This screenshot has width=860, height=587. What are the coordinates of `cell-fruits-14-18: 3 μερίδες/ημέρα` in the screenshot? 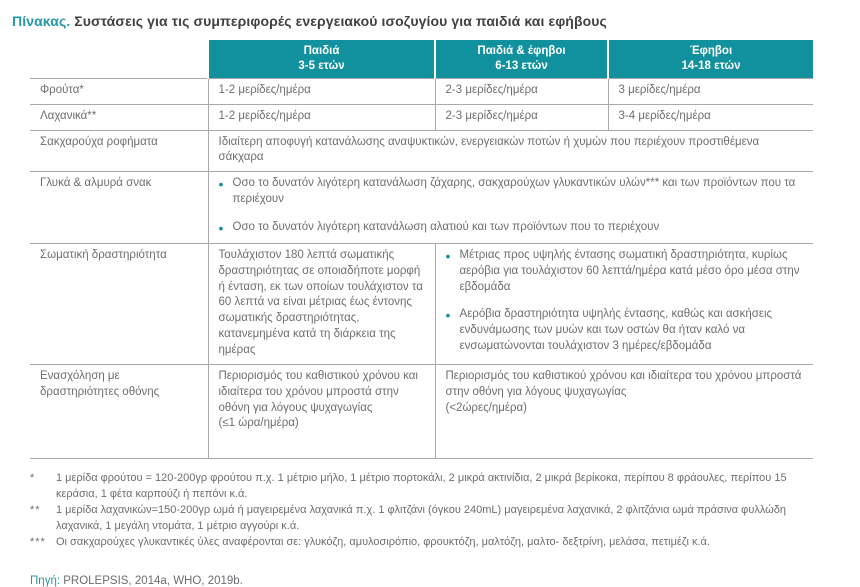 It's located at (710, 91).